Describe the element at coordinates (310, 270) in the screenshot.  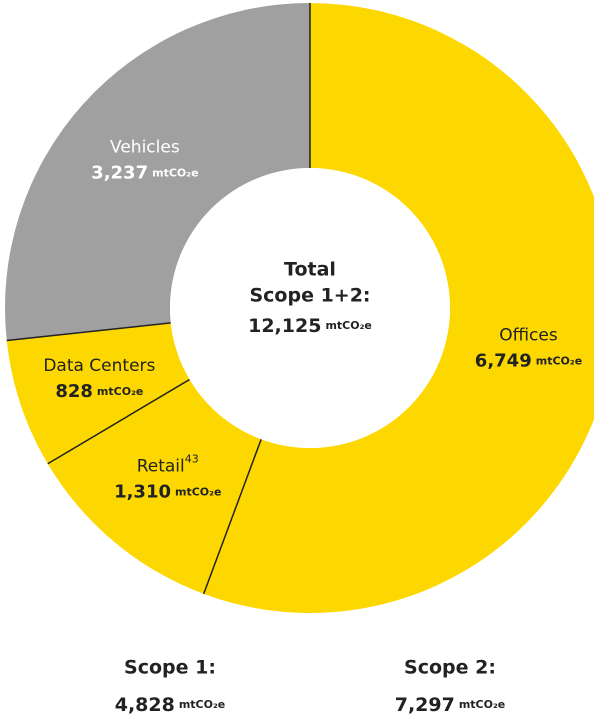
I see `center-title: Total` at that location.